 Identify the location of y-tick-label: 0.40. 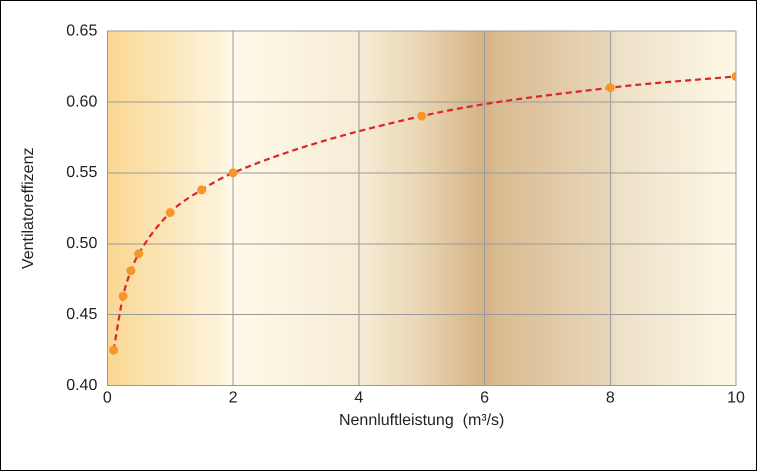
(82, 385).